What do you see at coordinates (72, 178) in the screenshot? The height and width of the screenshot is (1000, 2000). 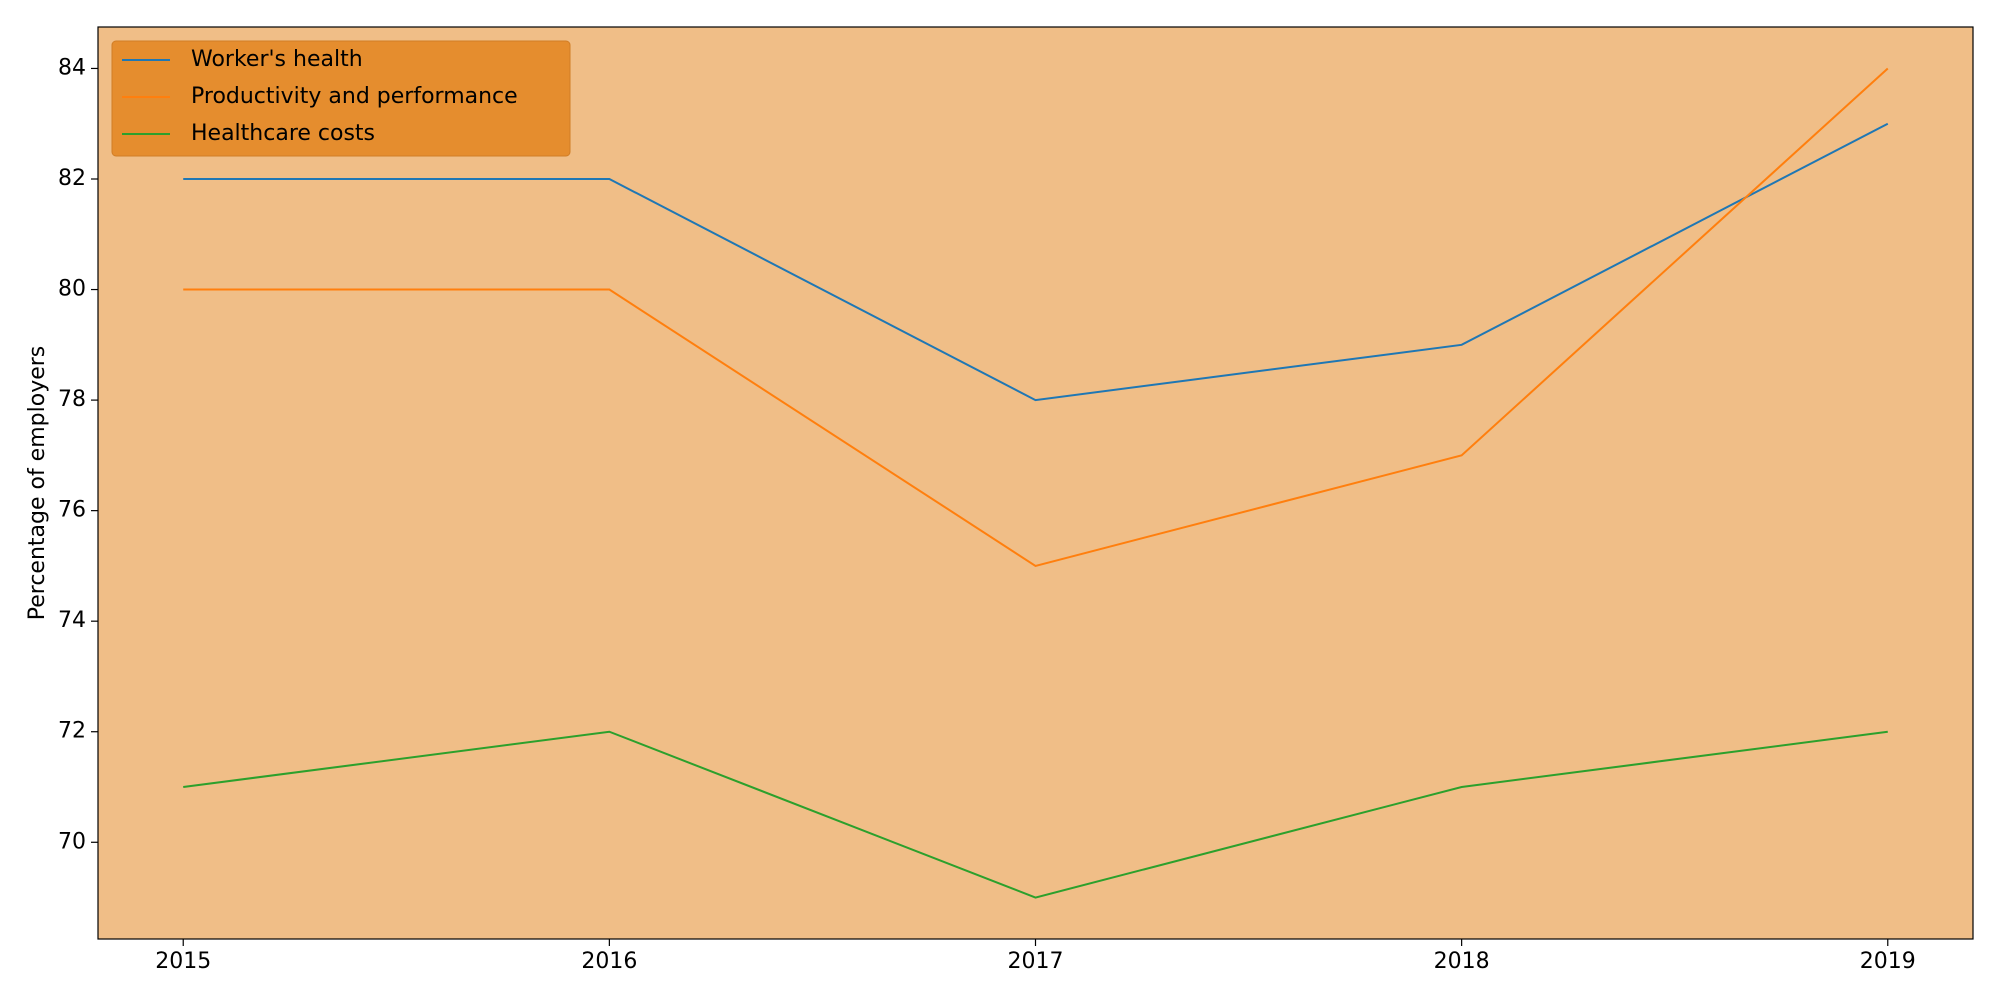 I see `y-tick-label: 82` at bounding box center [72, 178].